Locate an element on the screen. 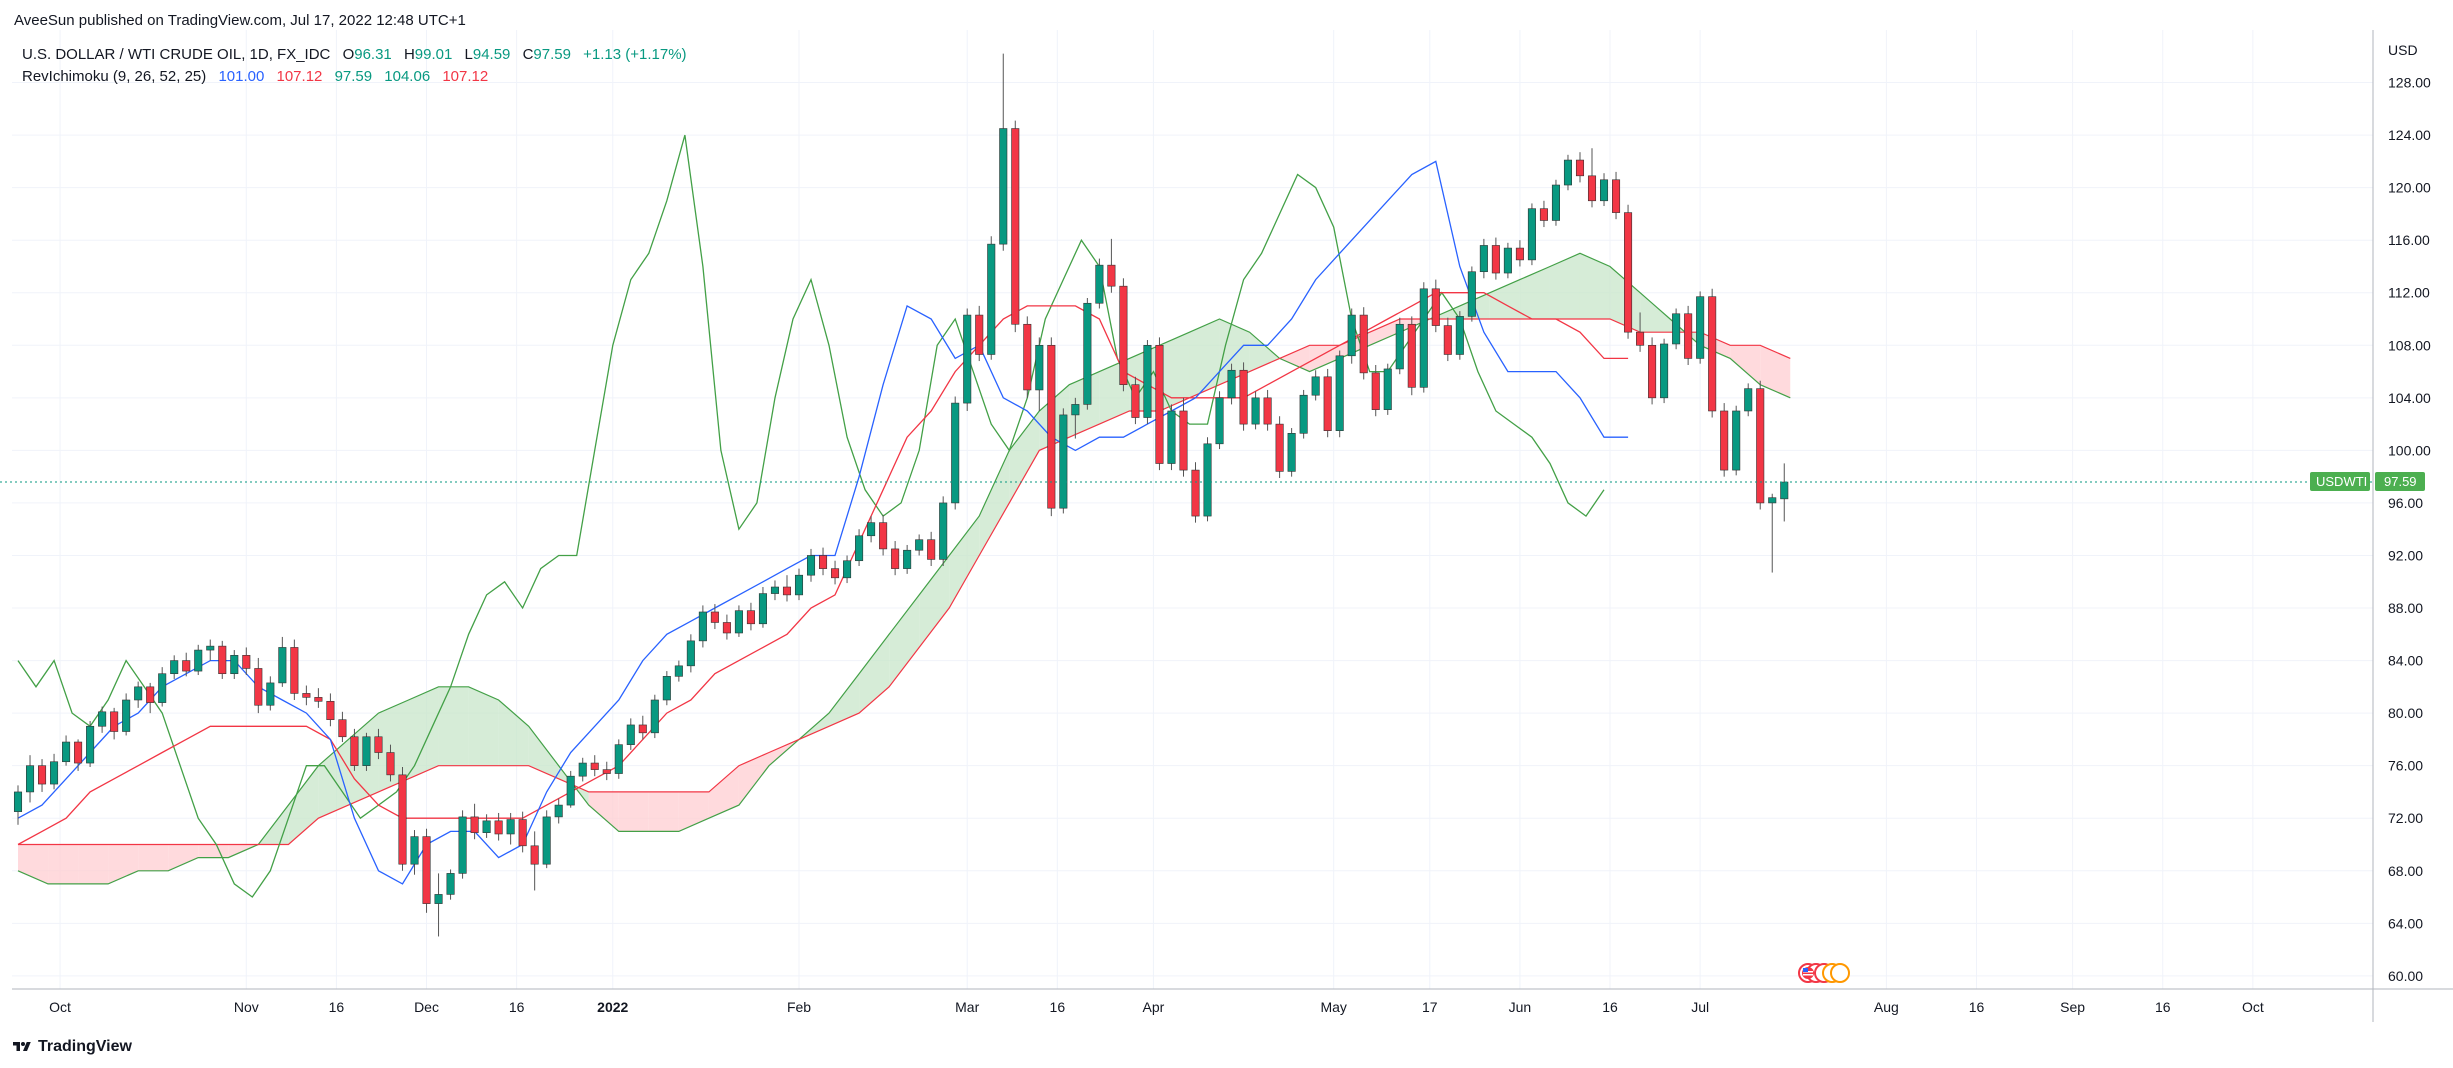  footer-branding: TradingView is located at coordinates (72, 1047).